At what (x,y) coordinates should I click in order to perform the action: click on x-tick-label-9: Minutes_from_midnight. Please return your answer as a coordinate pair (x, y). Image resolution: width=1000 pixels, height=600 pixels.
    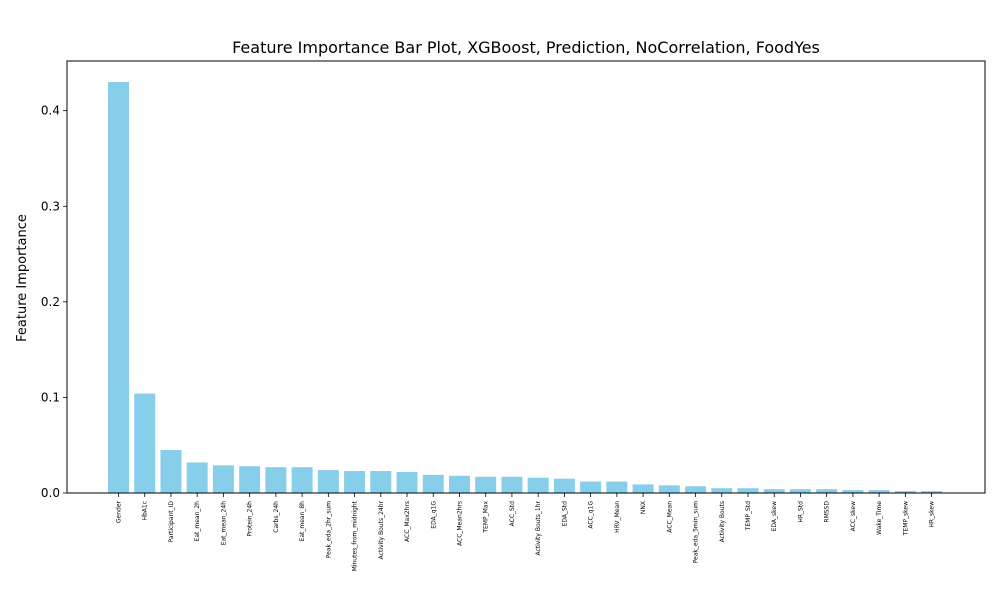
    Looking at the image, I should click on (355, 535).